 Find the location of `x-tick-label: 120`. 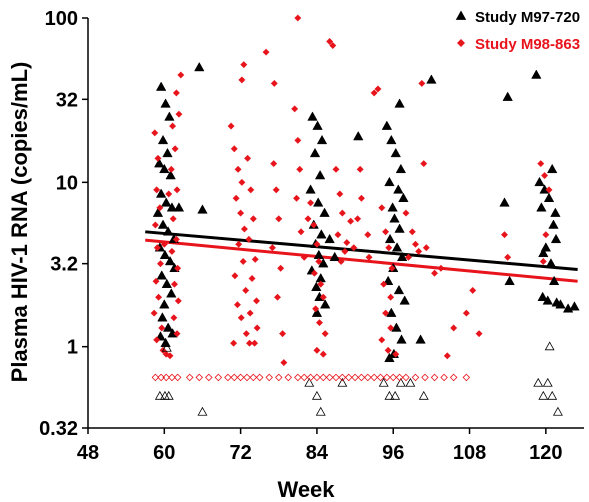

x-tick-label: 120 is located at coordinates (545, 453).